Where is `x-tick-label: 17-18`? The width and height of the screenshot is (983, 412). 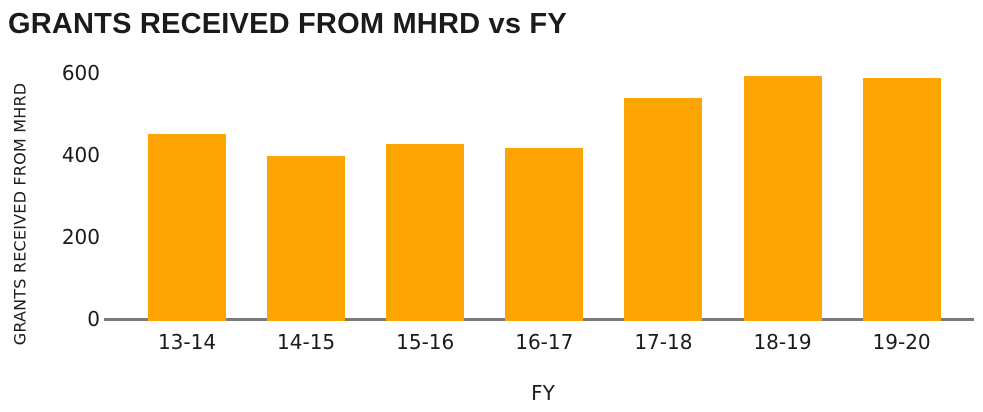 x-tick-label: 17-18 is located at coordinates (663, 342).